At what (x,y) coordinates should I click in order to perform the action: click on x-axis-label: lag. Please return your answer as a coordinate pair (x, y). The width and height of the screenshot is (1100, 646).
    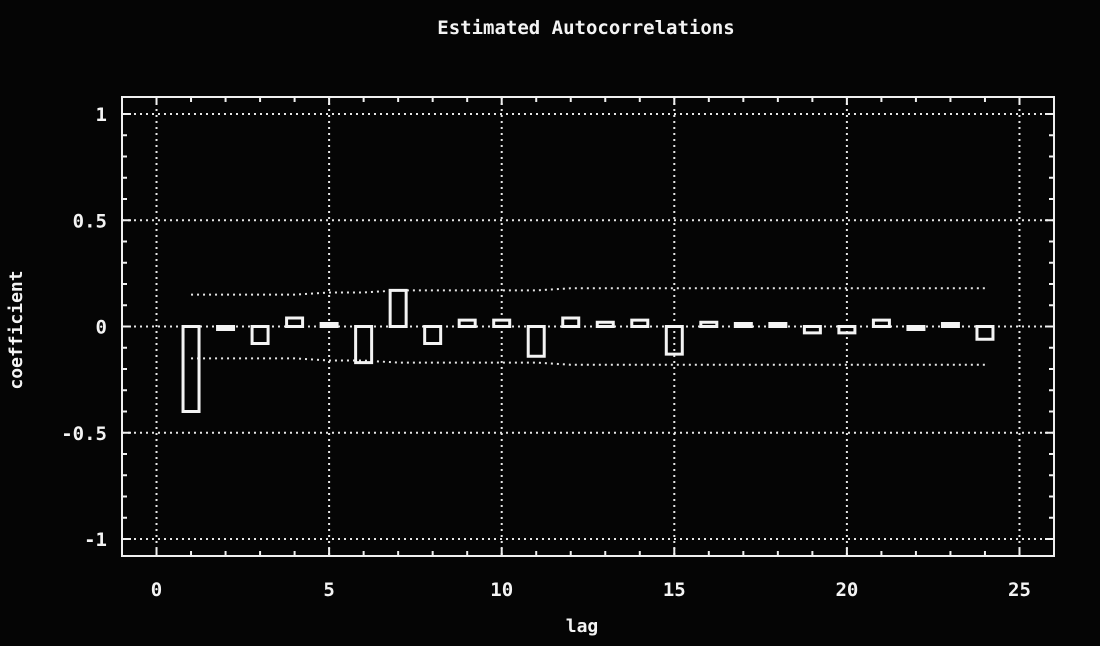
    Looking at the image, I should click on (582, 626).